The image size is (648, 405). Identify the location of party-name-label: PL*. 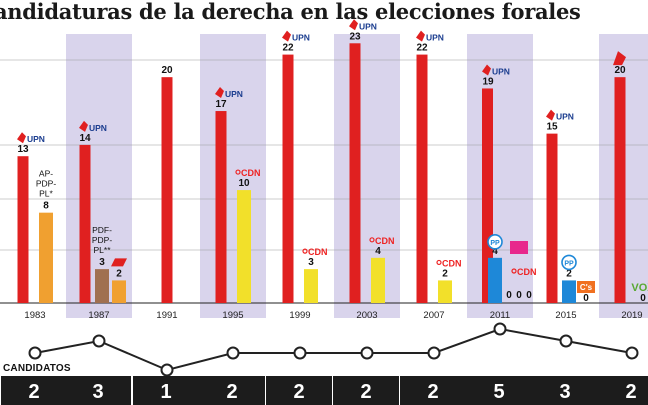
(46, 194).